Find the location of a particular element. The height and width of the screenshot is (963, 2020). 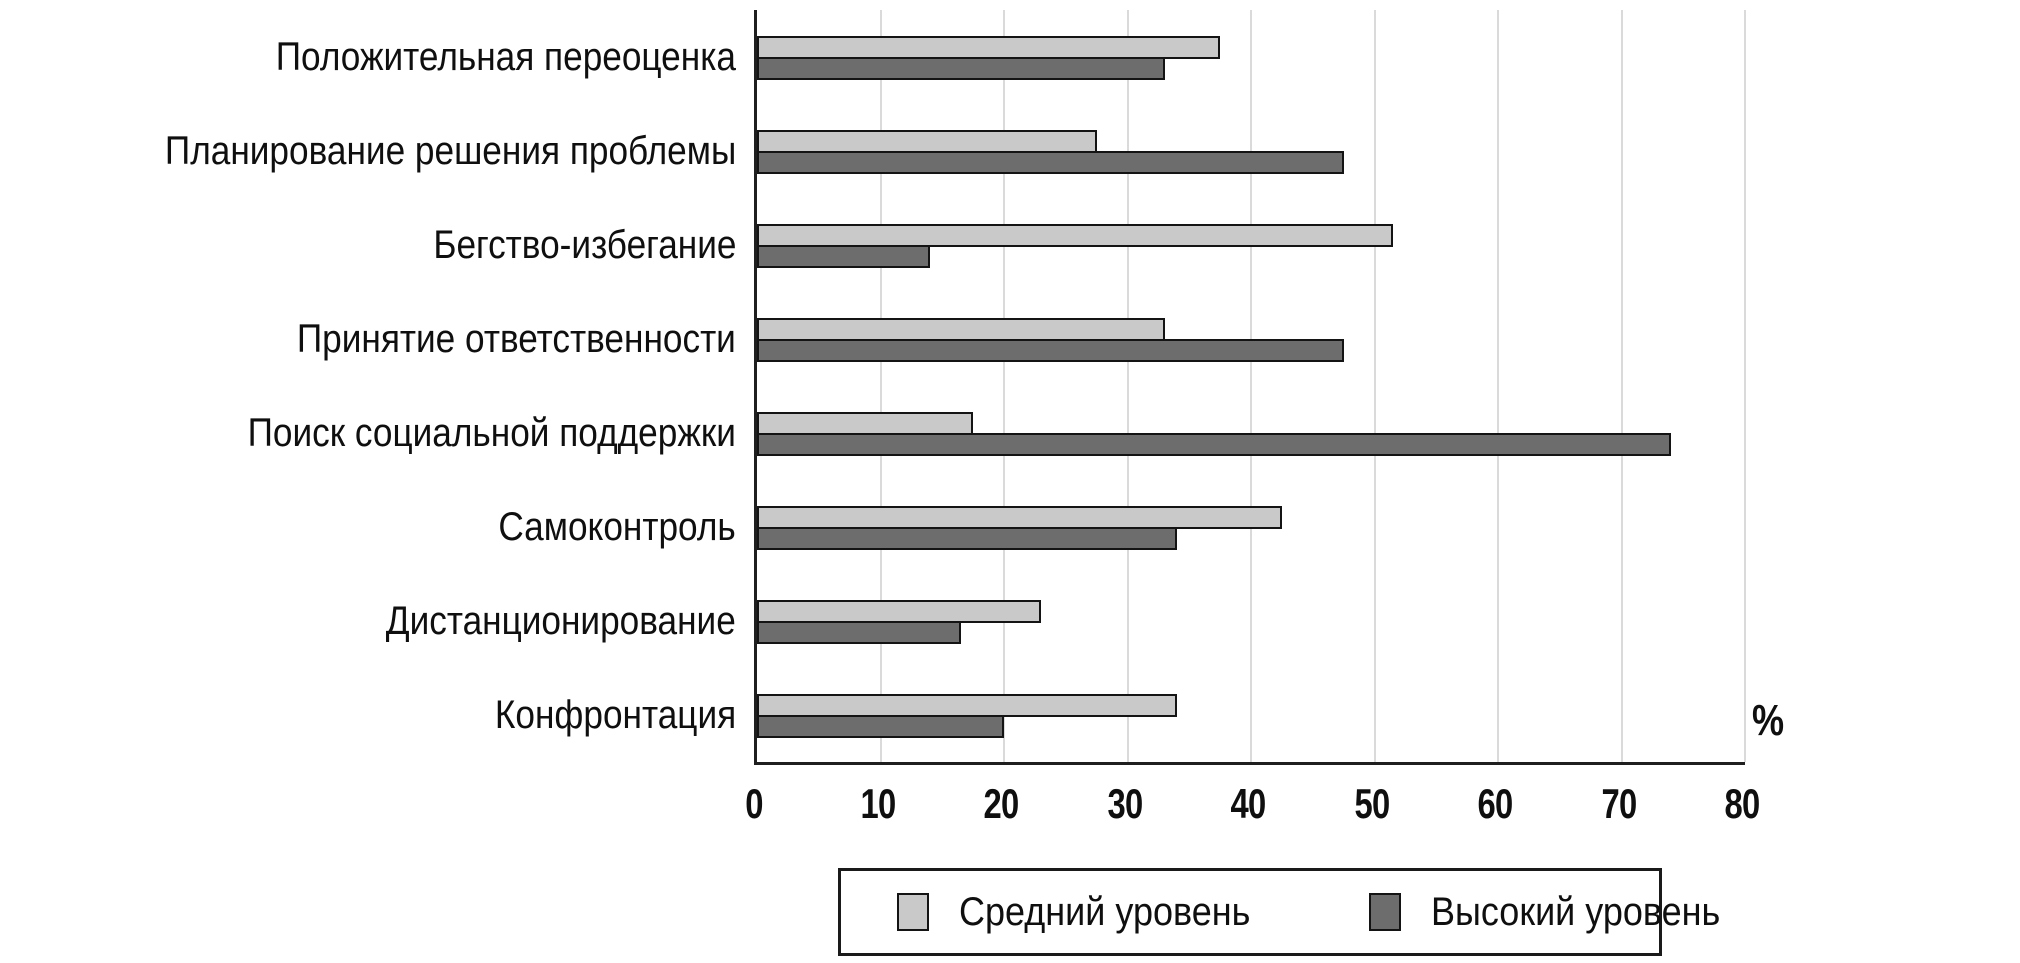

category-label: Поиск социальной поддержки is located at coordinates (491, 433).